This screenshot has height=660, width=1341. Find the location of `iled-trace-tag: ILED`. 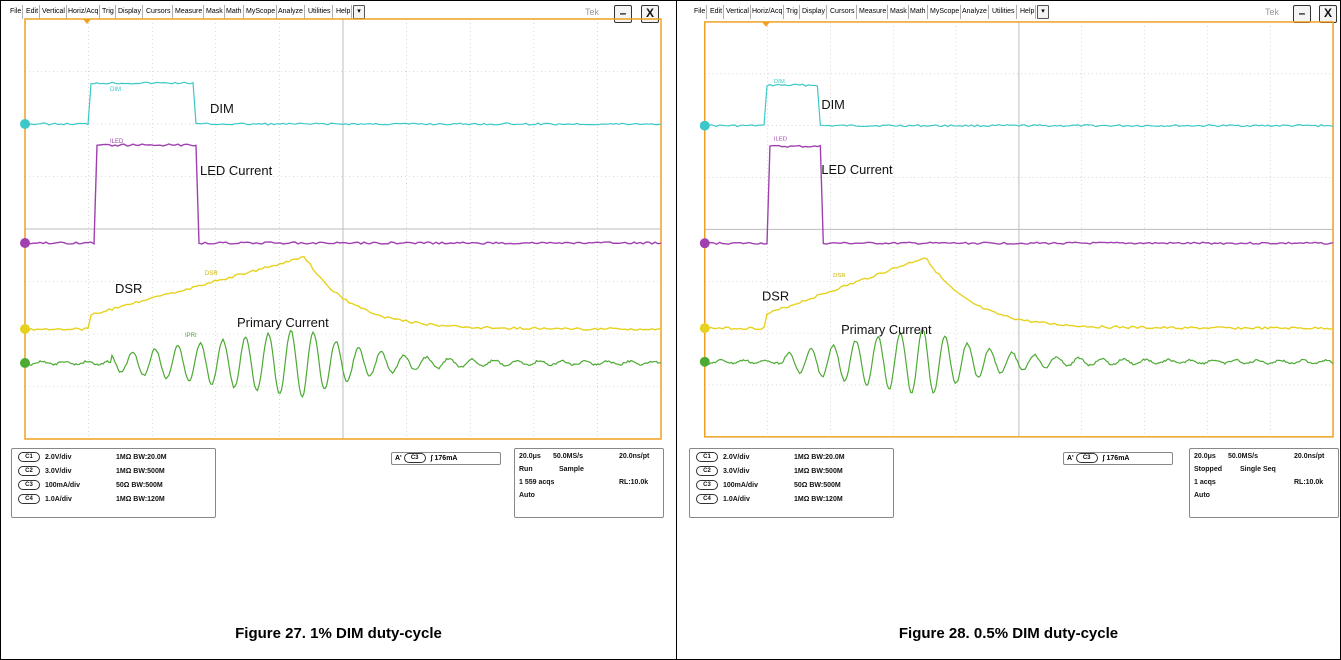

iled-trace-tag: ILED is located at coordinates (117, 142).